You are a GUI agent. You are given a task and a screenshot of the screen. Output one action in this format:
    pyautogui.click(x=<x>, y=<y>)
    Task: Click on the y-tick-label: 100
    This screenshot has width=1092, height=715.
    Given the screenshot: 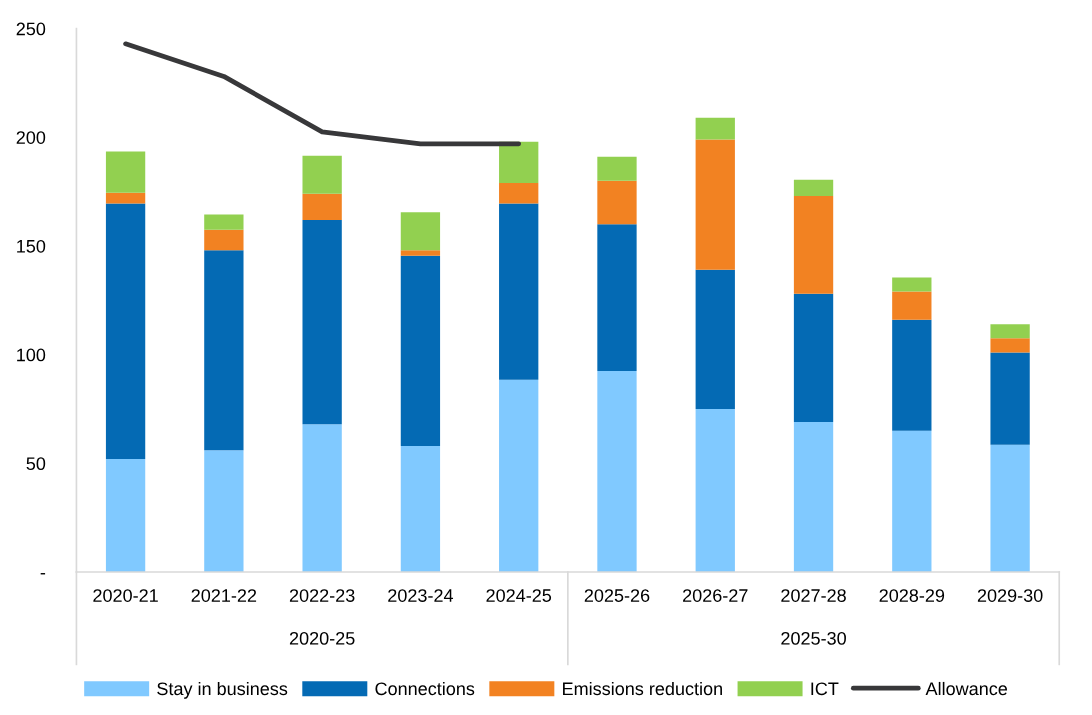 What is the action you would take?
    pyautogui.click(x=31, y=355)
    